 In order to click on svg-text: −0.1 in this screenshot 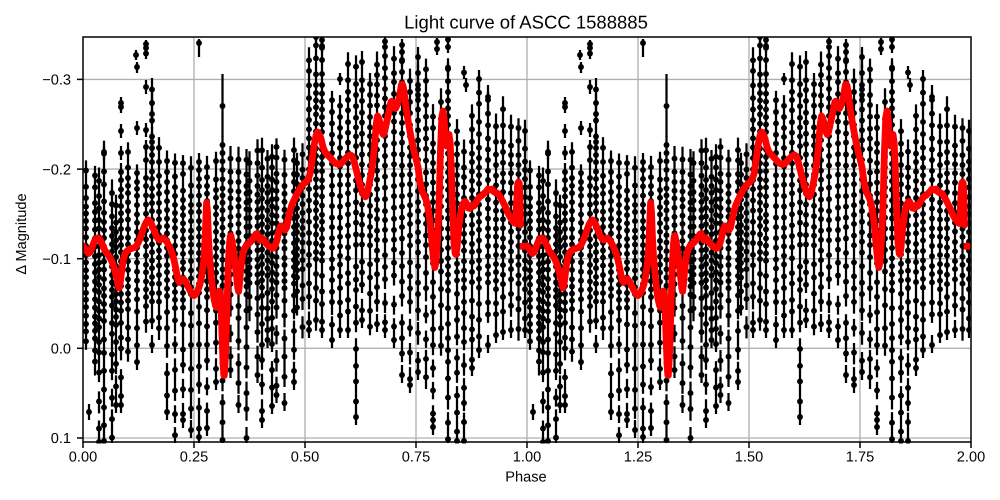, I will do `click(56, 260)`.